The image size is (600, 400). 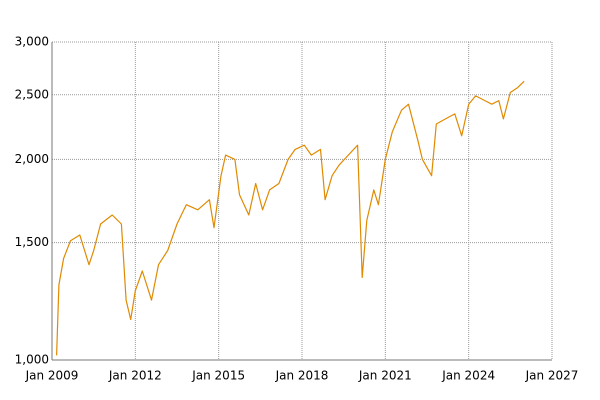 I want to click on x-tick-label: Jan 2018, so click(x=302, y=376).